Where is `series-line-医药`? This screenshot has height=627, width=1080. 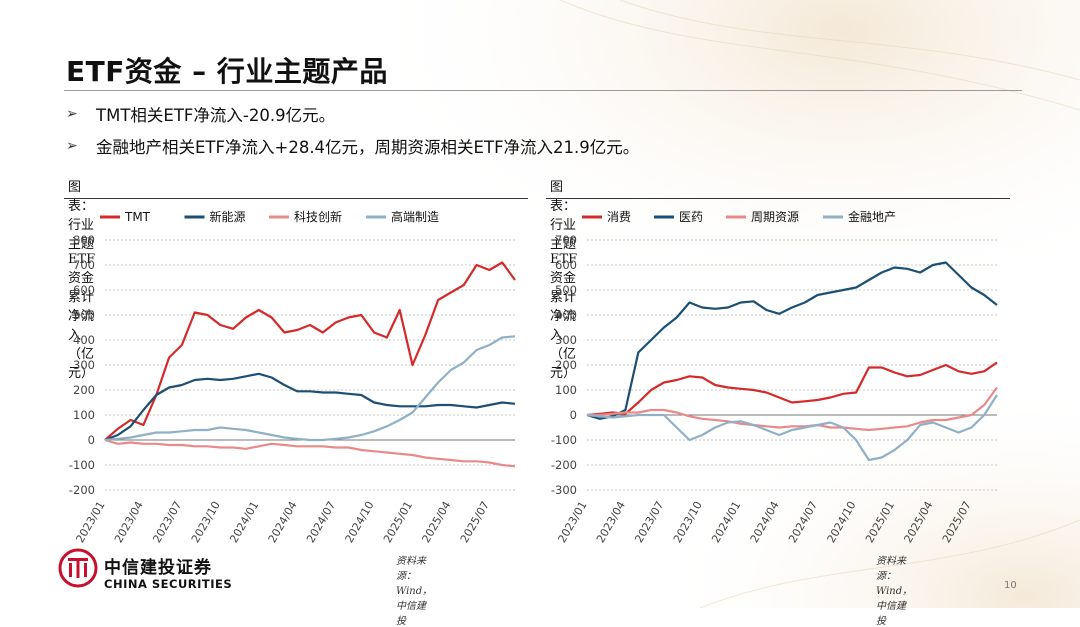
series-line-医药 is located at coordinates (792, 340).